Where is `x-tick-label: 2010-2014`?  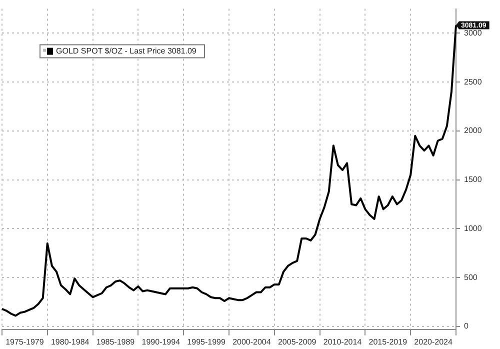
x-tick-label: 2010-2014 is located at coordinates (342, 341).